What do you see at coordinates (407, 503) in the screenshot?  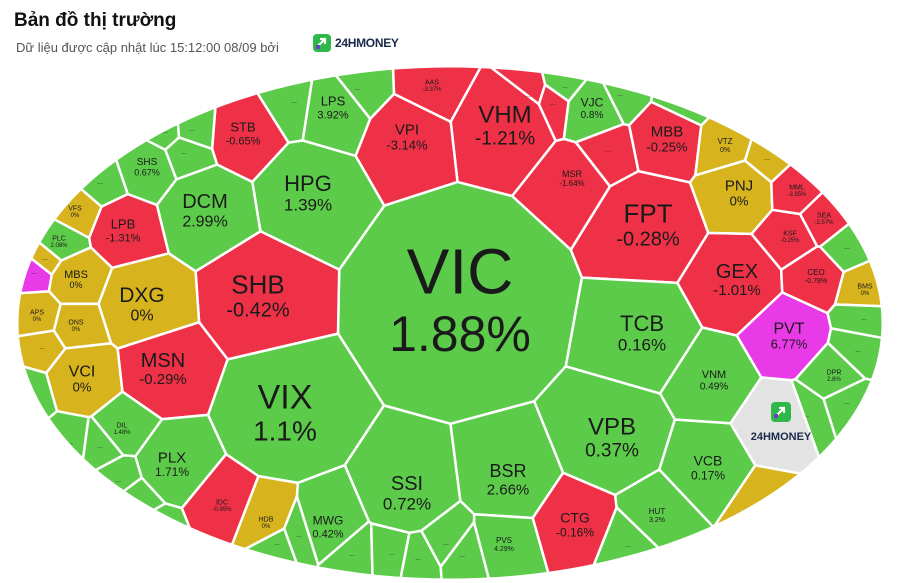 I see `stock-change: 0.72%` at bounding box center [407, 503].